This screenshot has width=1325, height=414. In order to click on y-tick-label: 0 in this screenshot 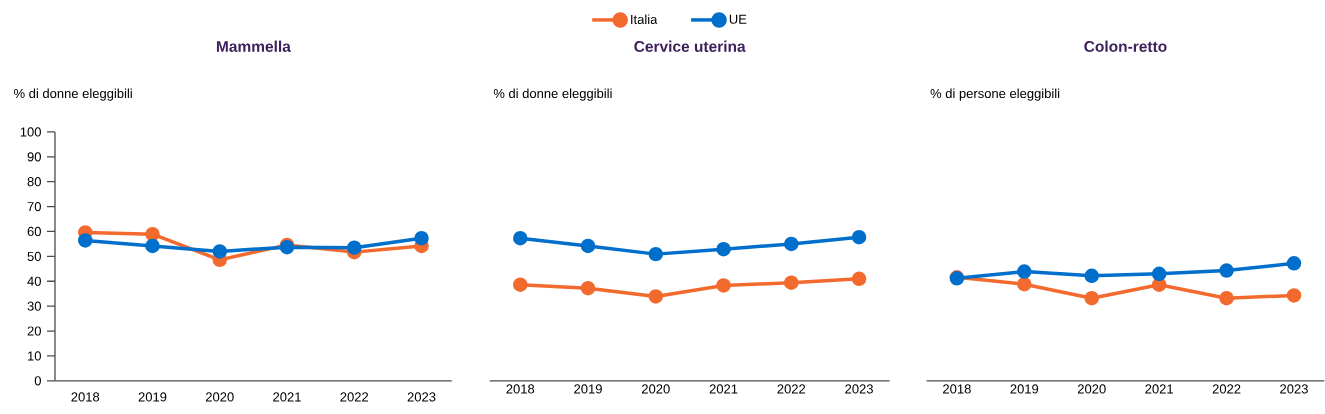, I will do `click(37, 381)`.